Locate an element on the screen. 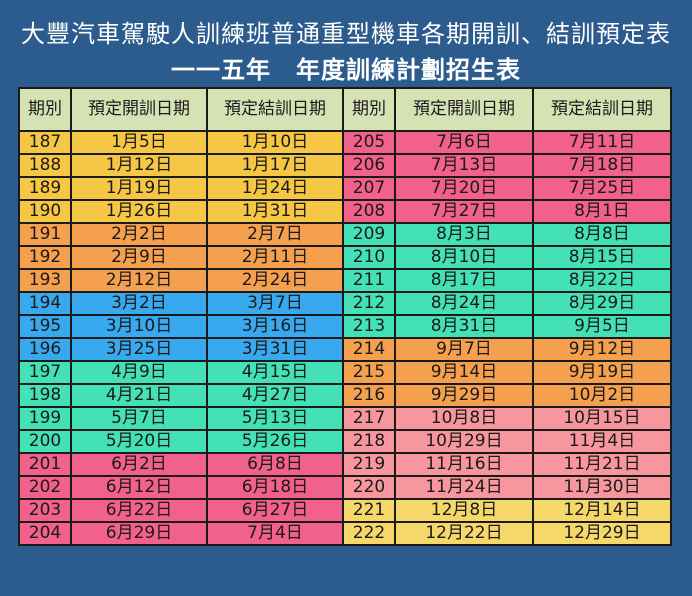 The width and height of the screenshot is (692, 596). left-period-cell: 203 is located at coordinates (45, 510).